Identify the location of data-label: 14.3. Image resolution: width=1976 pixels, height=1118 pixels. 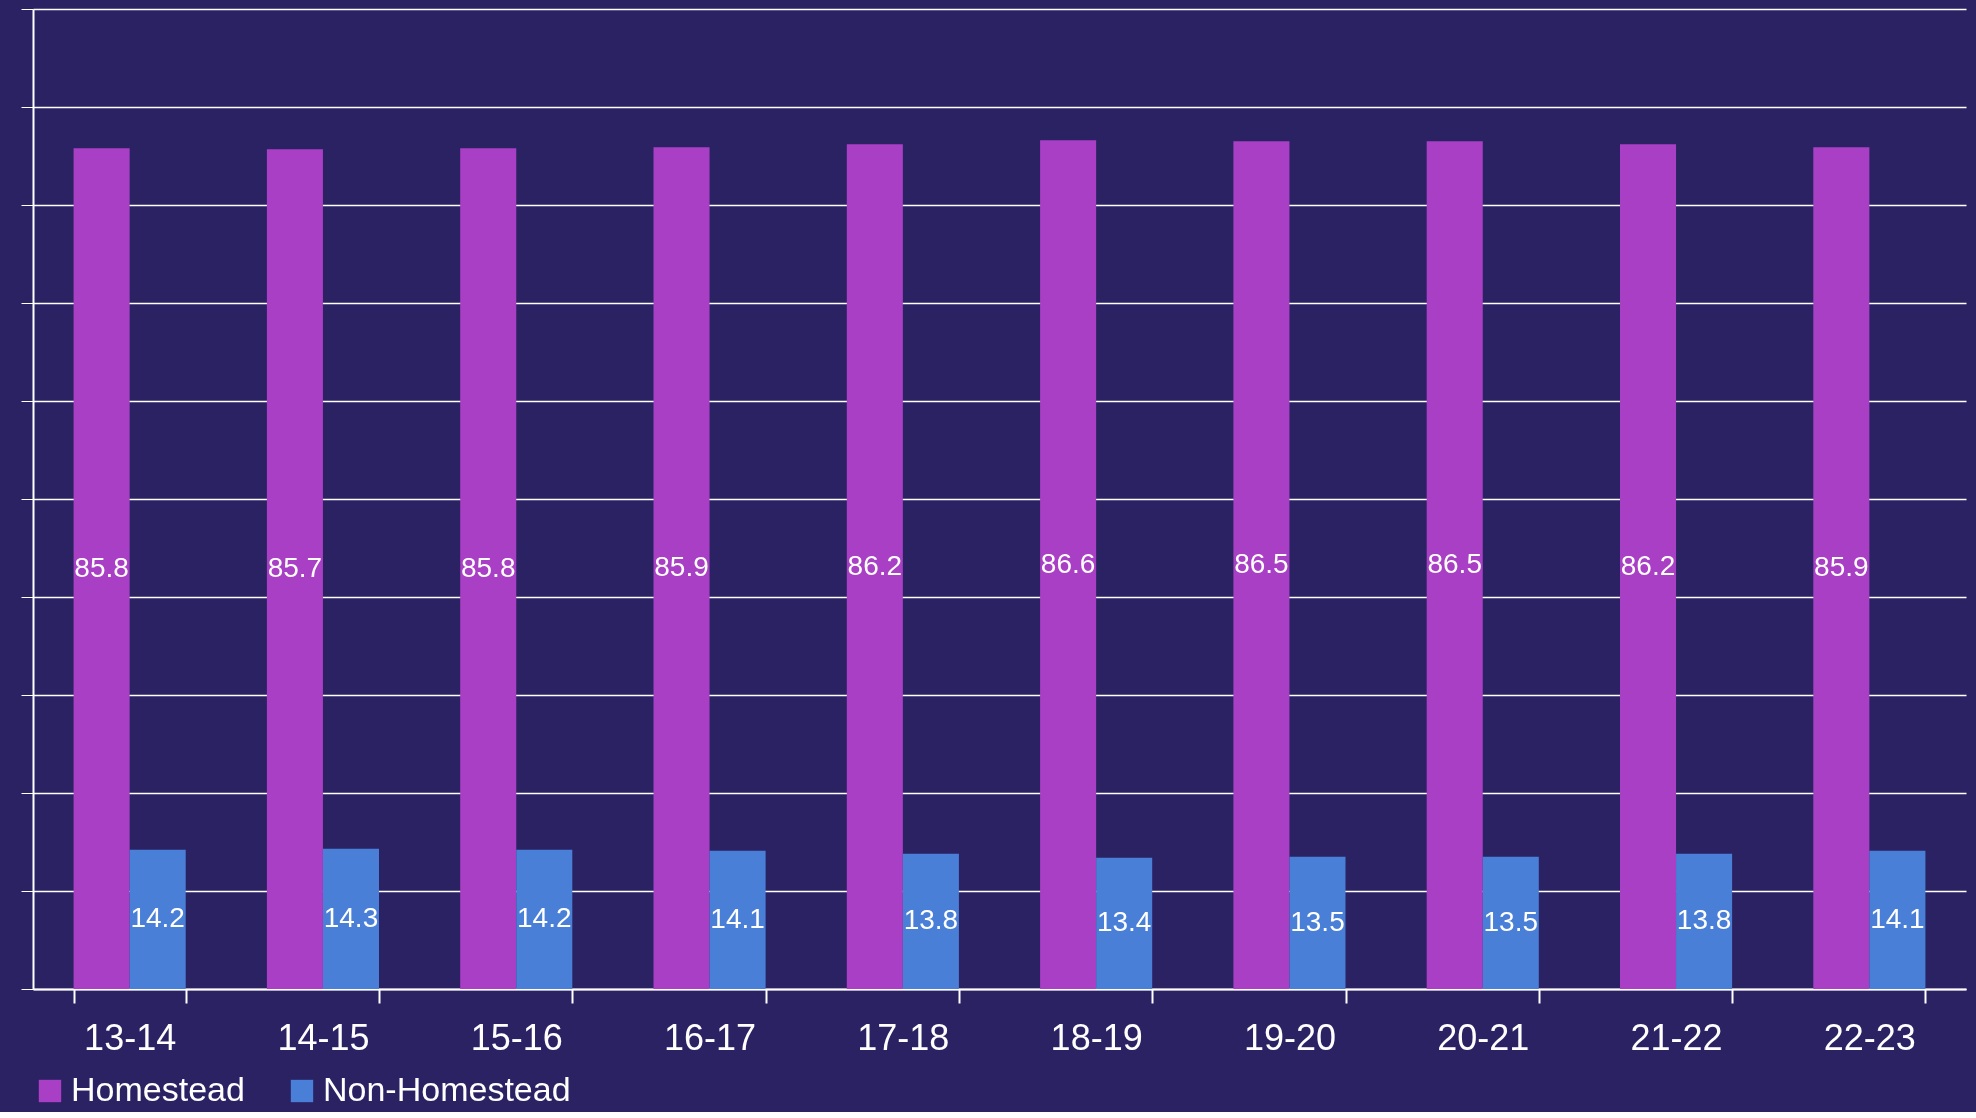
(351, 917).